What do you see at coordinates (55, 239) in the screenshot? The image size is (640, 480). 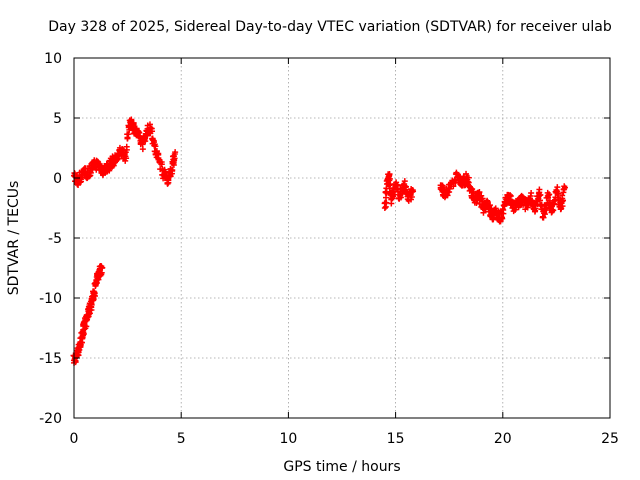 I see `y-tick-label: -5` at bounding box center [55, 239].